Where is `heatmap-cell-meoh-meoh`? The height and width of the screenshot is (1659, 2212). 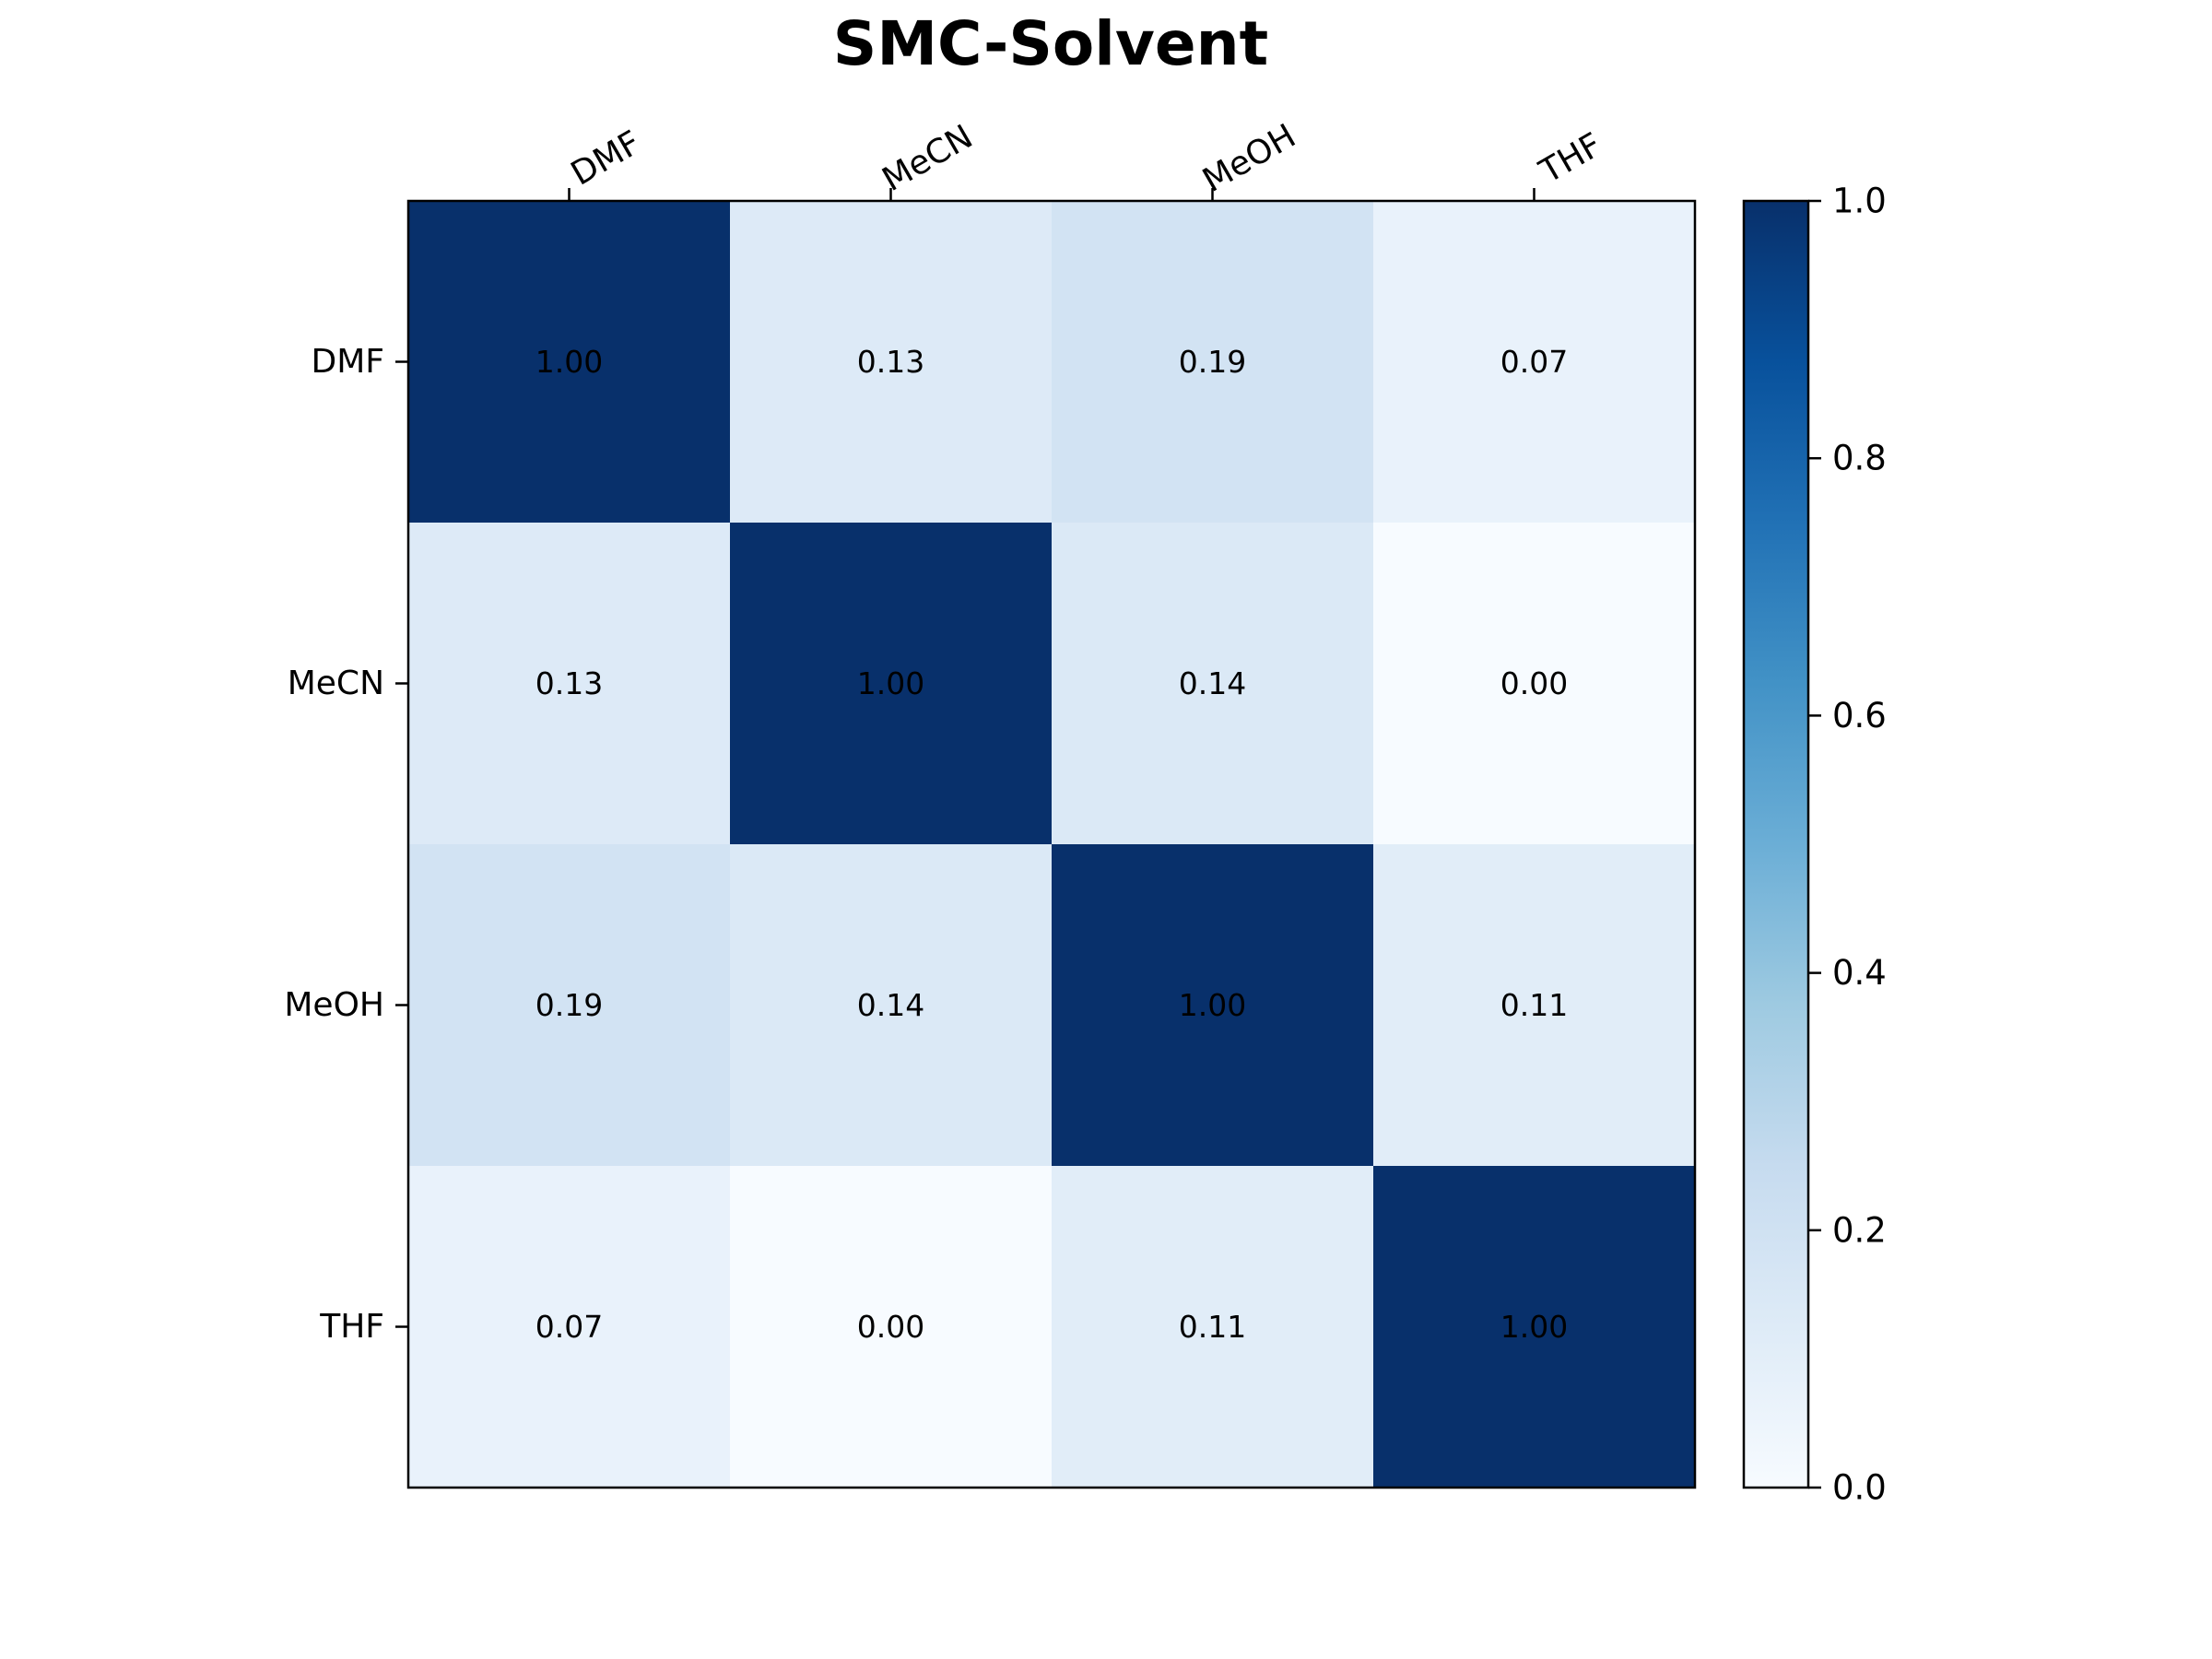 heatmap-cell-meoh-meoh is located at coordinates (1213, 1005).